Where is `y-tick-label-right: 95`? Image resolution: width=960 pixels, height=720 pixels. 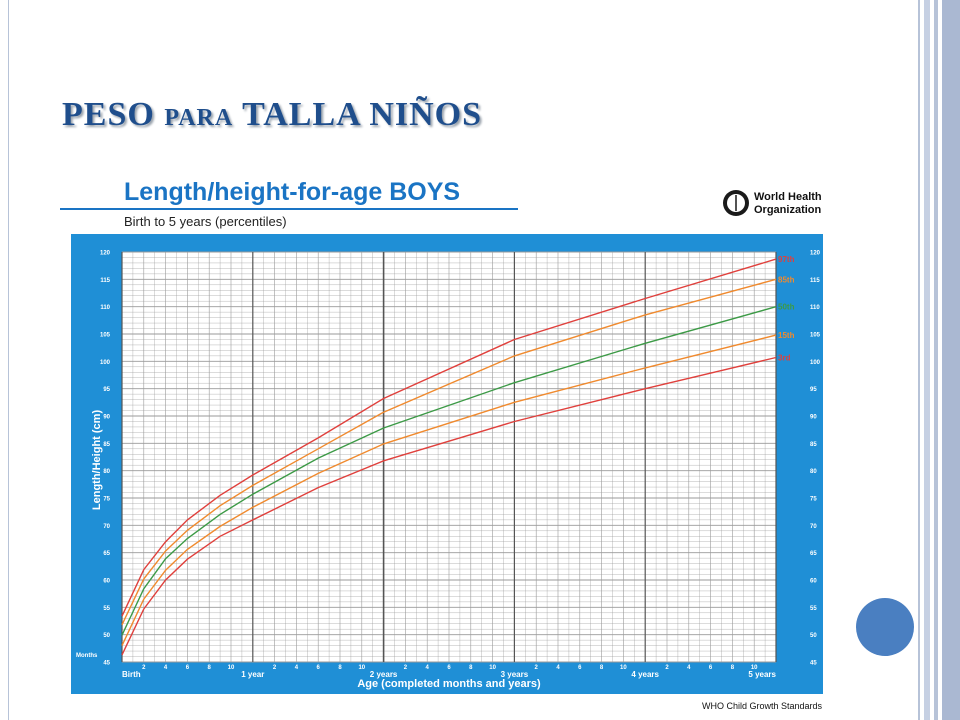 y-tick-label-right: 95 is located at coordinates (813, 390).